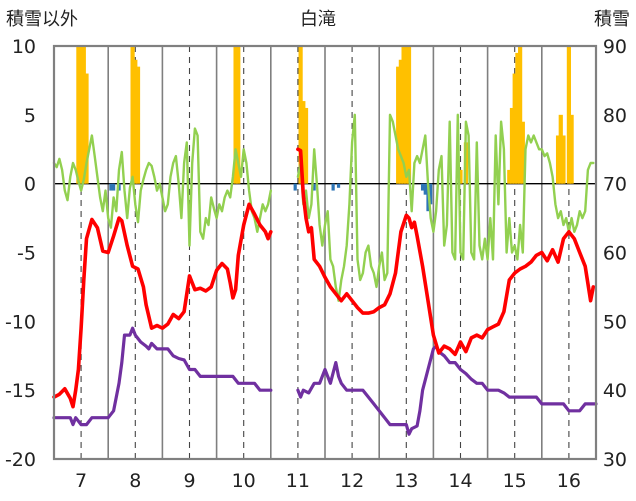 This screenshot has height=501, width=636. I want to click on y-left-tick-label: -10, so click(20, 322).